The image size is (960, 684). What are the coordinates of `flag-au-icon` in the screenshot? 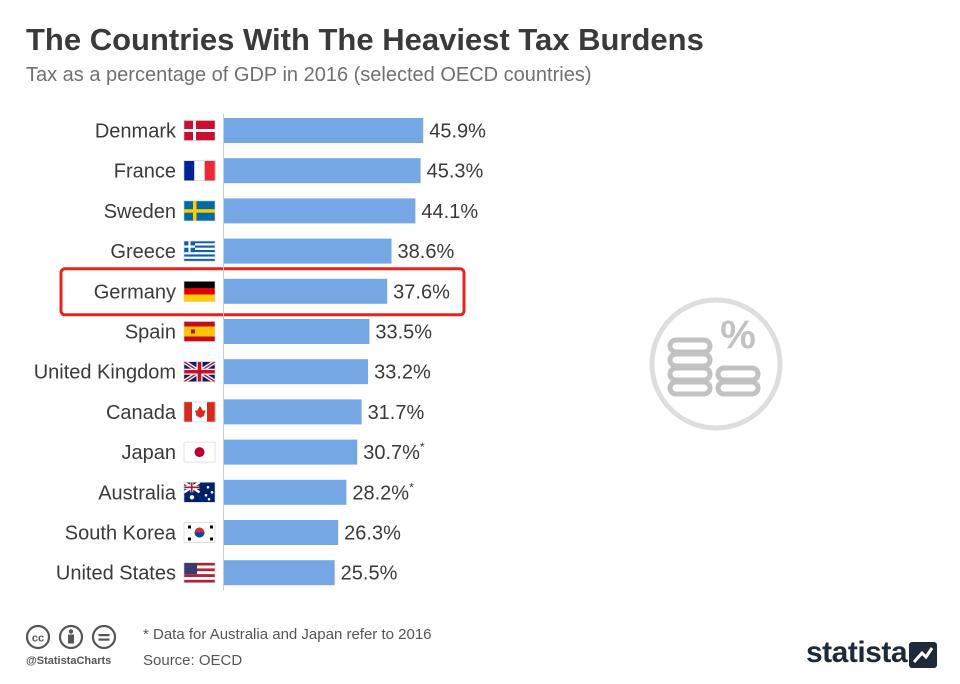 It's located at (199, 492).